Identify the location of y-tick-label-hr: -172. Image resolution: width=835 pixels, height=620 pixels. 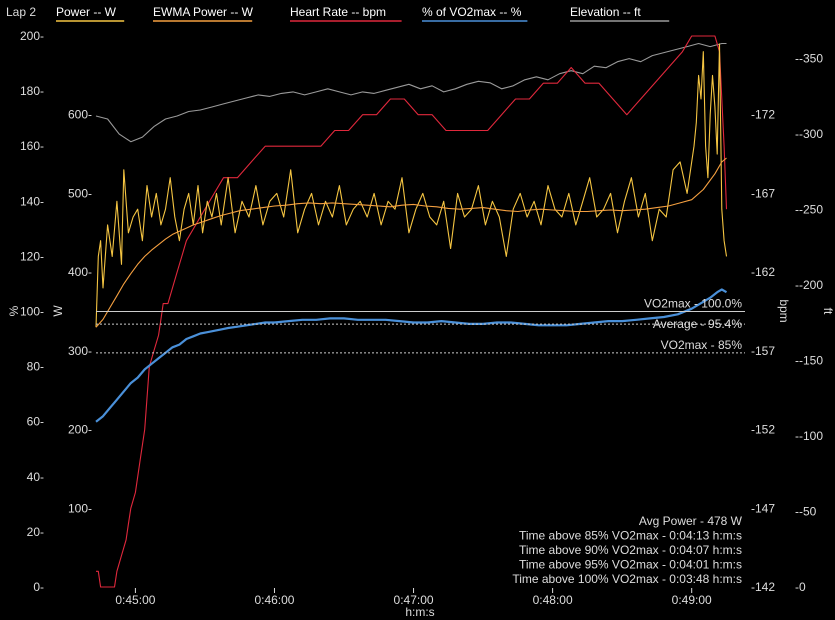
(763, 115).